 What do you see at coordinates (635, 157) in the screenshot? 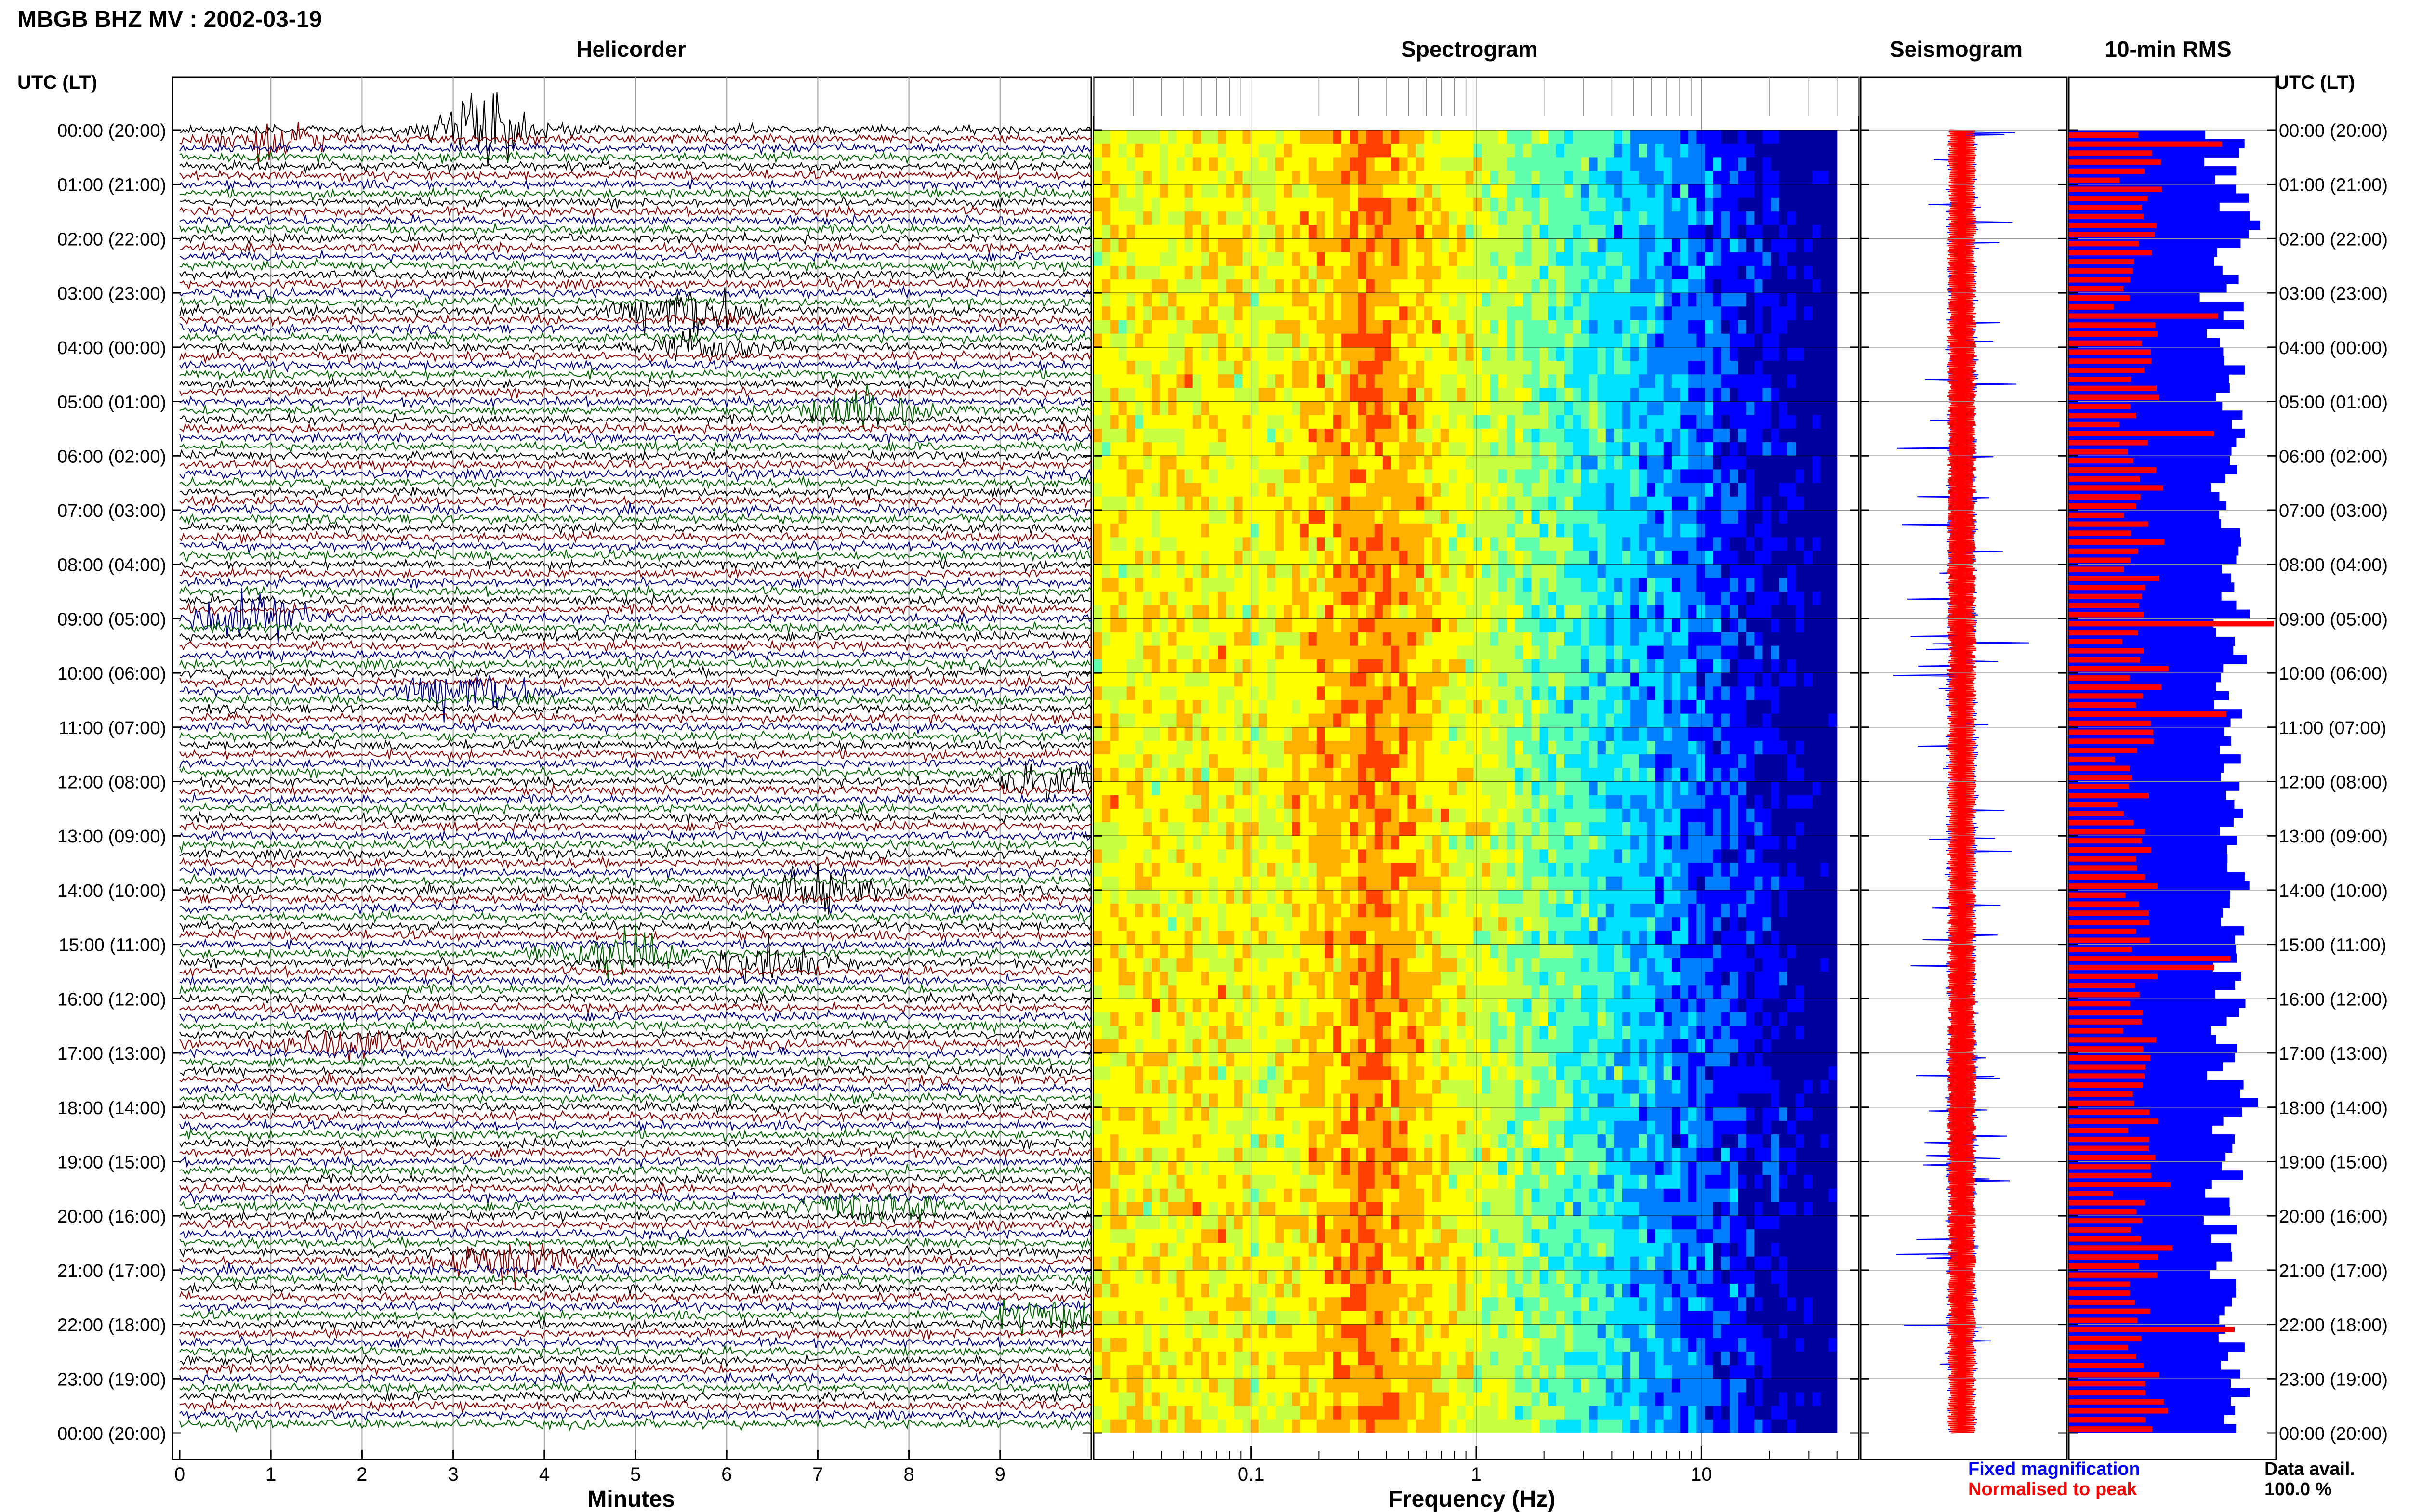
I see `helicorder-trace` at bounding box center [635, 157].